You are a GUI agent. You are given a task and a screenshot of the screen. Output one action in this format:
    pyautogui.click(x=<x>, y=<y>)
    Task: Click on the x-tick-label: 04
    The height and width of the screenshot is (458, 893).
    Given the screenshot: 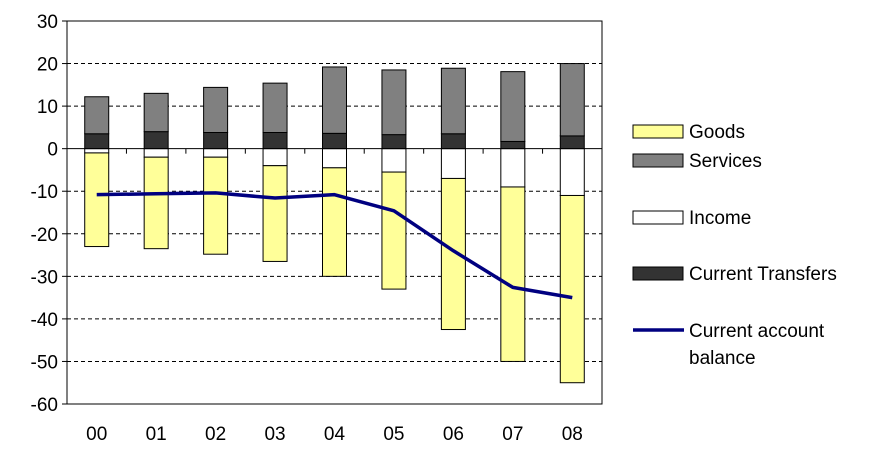 What is the action you would take?
    pyautogui.click(x=335, y=434)
    